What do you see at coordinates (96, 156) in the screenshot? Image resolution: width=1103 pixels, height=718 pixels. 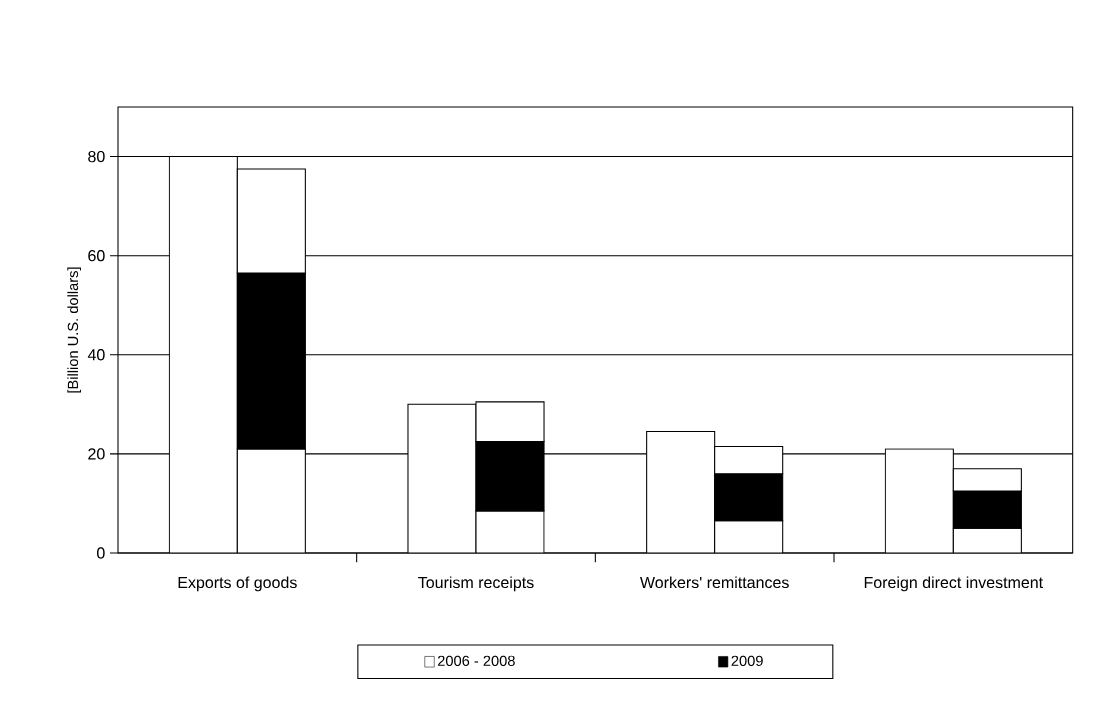 I see `y-tick-label: 80` at bounding box center [96, 156].